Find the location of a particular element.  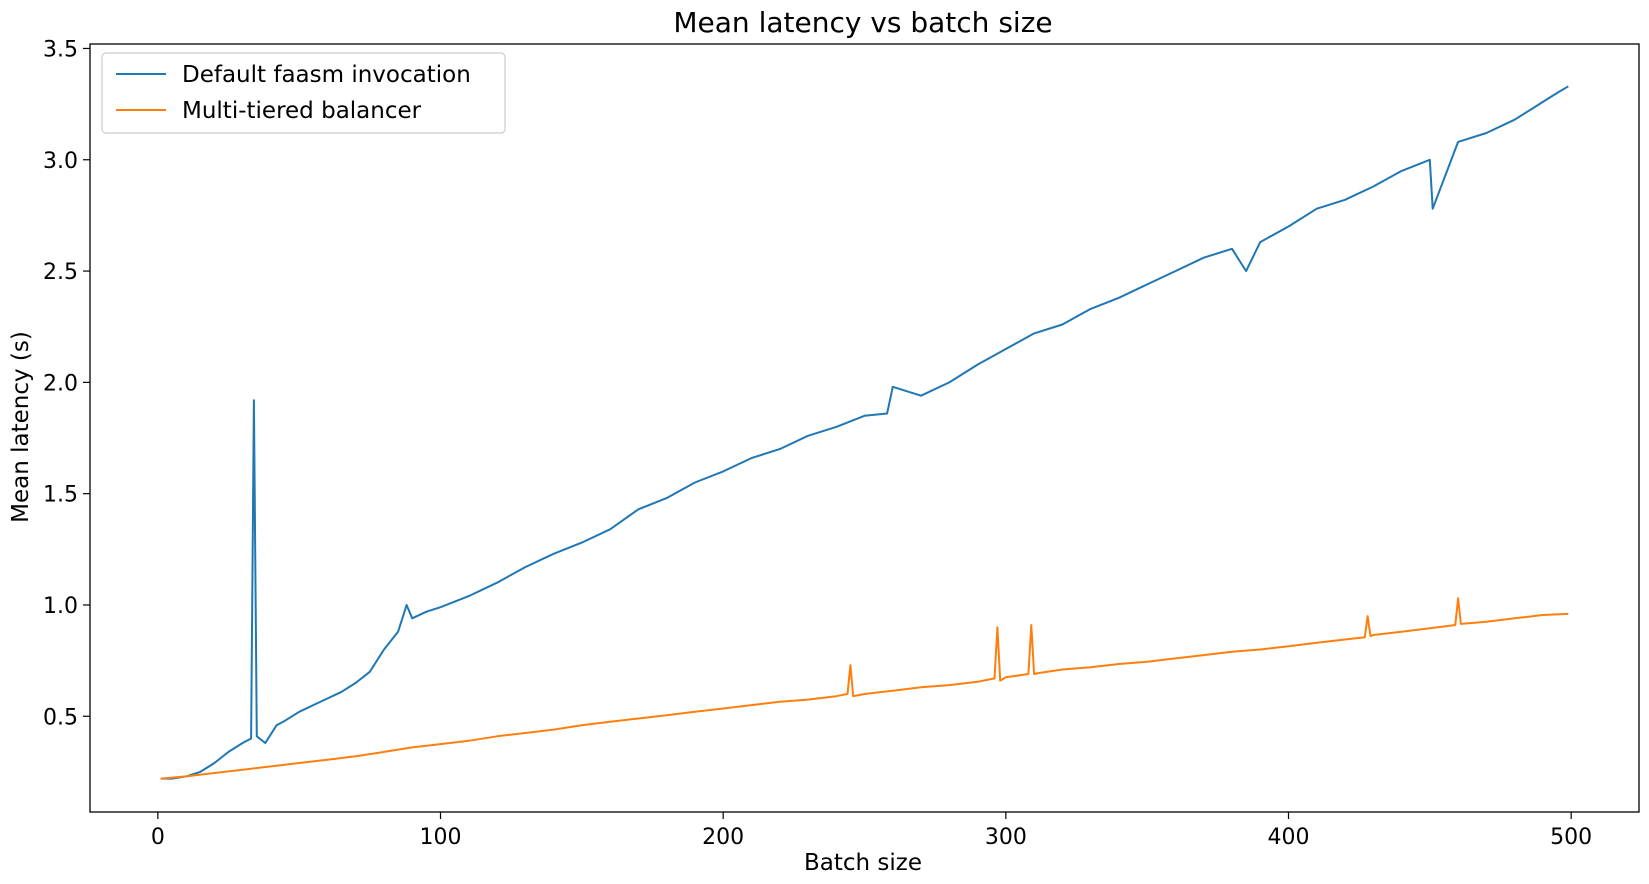

y-tick-label: 2.5 is located at coordinates (60, 272).